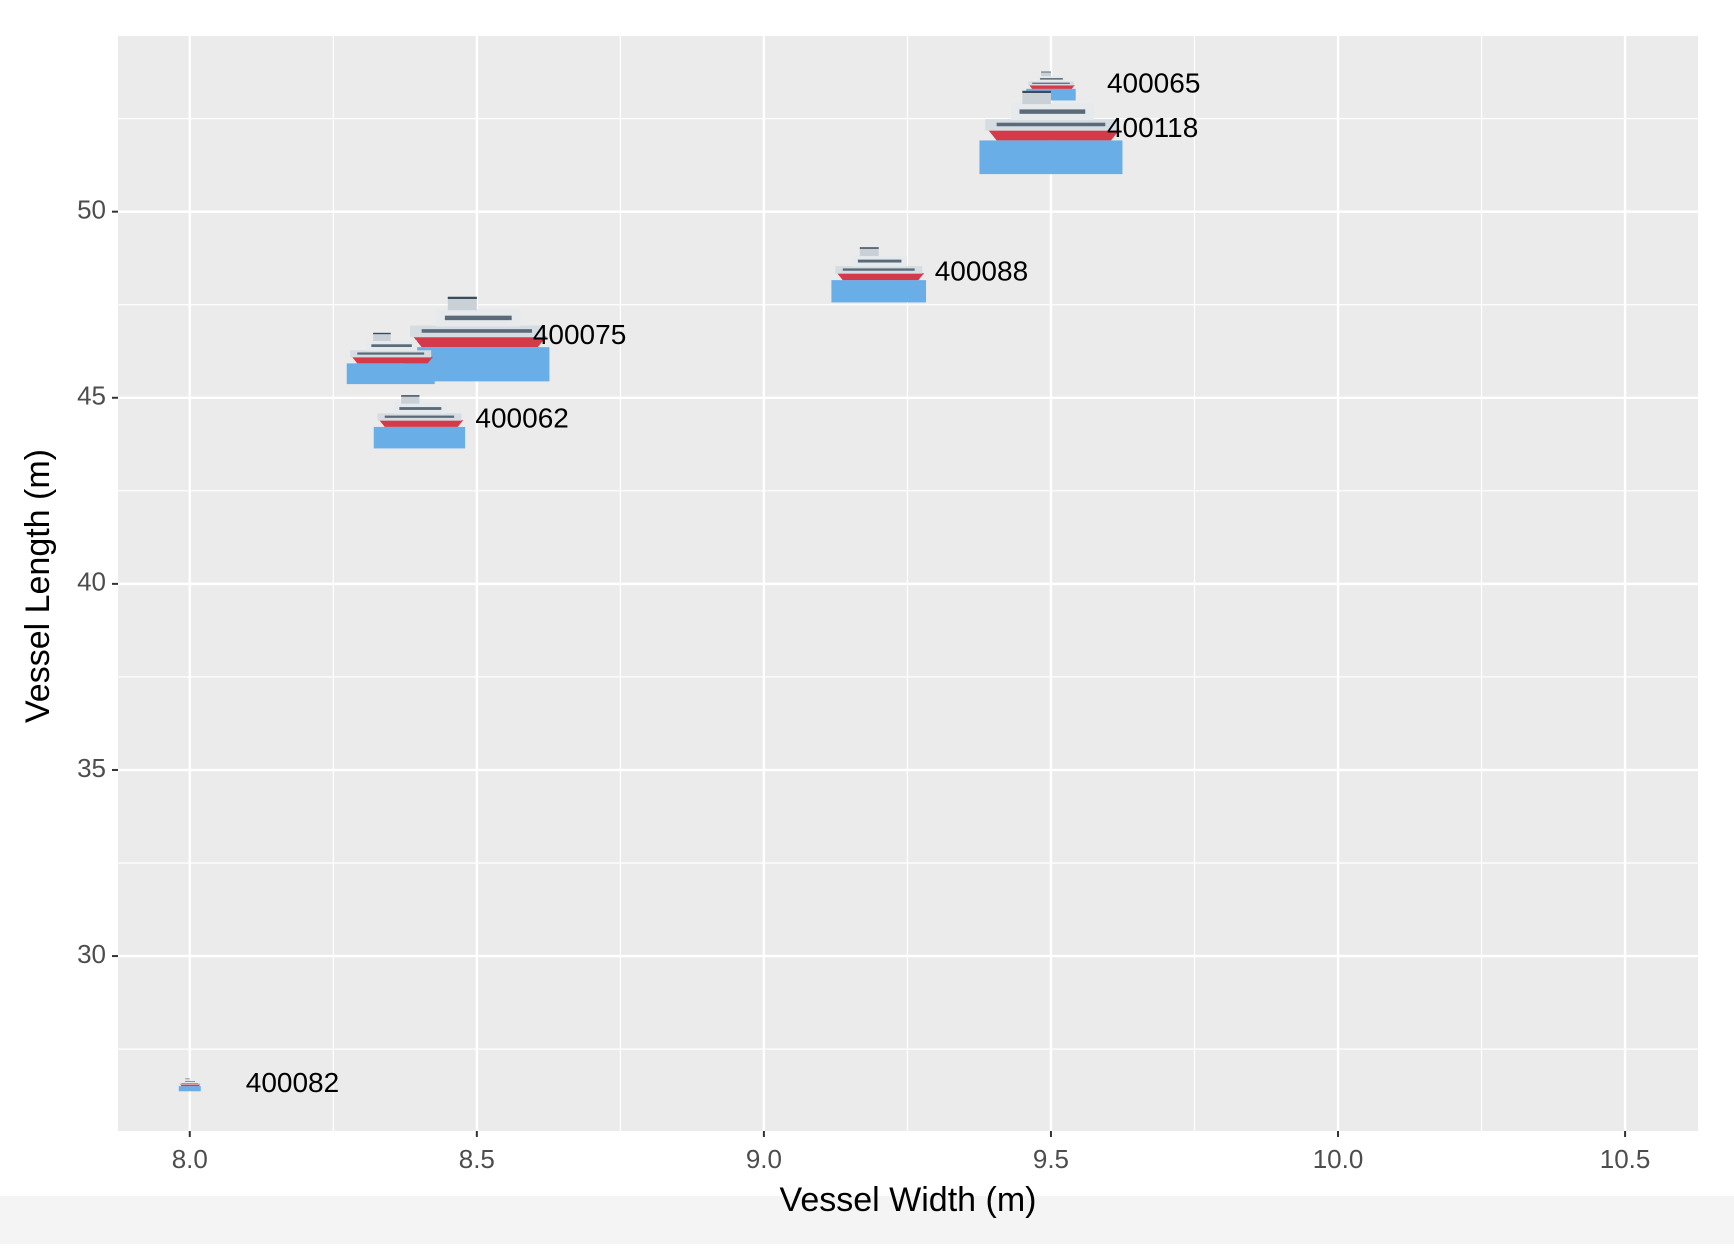  Describe the element at coordinates (91, 396) in the screenshot. I see `y-tick-label: 45` at that location.